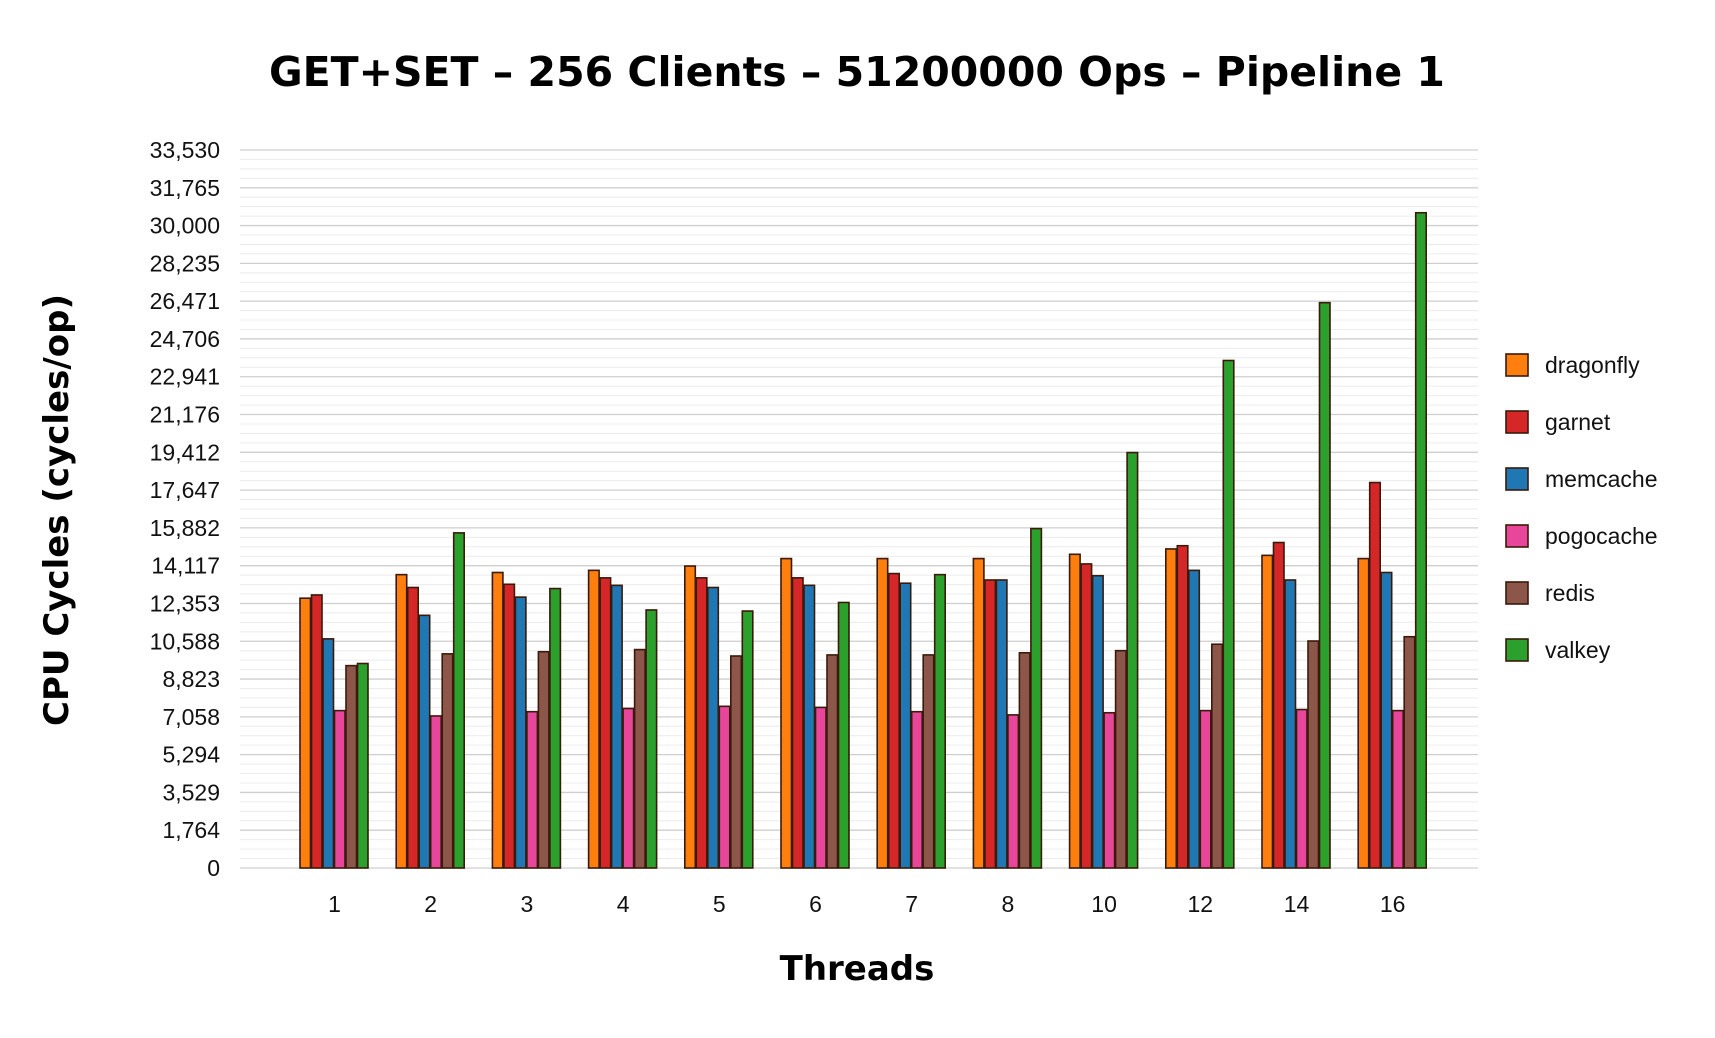 The image size is (1715, 1038). I want to click on x-tick-label: 2, so click(430, 904).